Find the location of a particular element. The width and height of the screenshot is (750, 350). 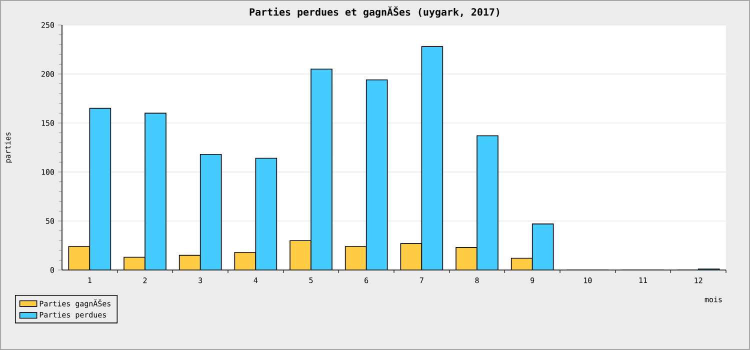

chart-title: Parties perdues et gagnĂŠes (uygark, 2017) is located at coordinates (375, 12).